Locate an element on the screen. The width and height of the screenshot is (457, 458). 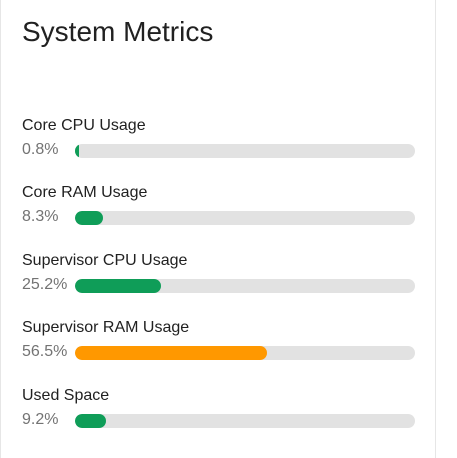
metric-used-space: Used Space 9.2% is located at coordinates (222, 411).